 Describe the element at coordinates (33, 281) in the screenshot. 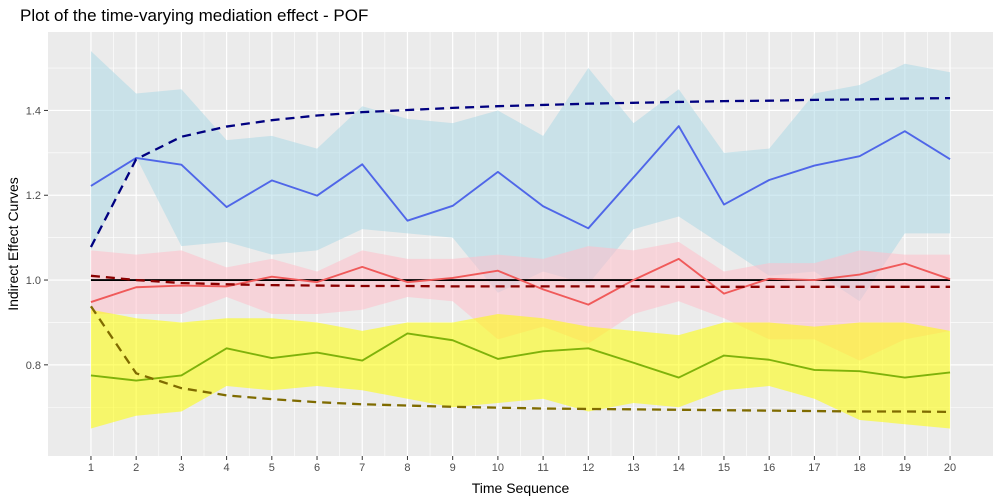

I see `y-tick-label: 1.0` at that location.